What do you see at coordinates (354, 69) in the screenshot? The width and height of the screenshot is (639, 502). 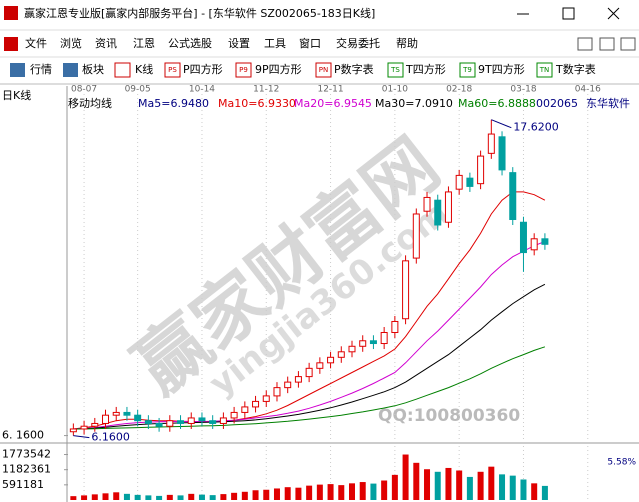 I see `toolbar-button: P数字表` at bounding box center [354, 69].